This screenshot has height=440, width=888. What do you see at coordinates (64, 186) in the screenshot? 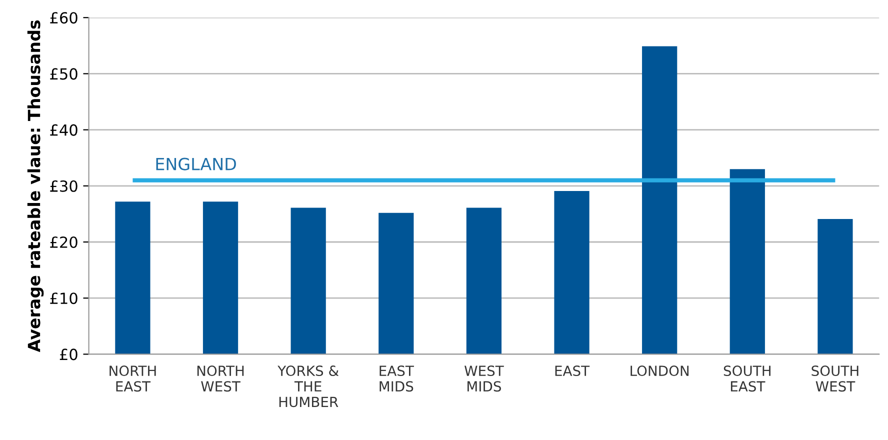
I see `y-tick-label: £30` at bounding box center [64, 186].